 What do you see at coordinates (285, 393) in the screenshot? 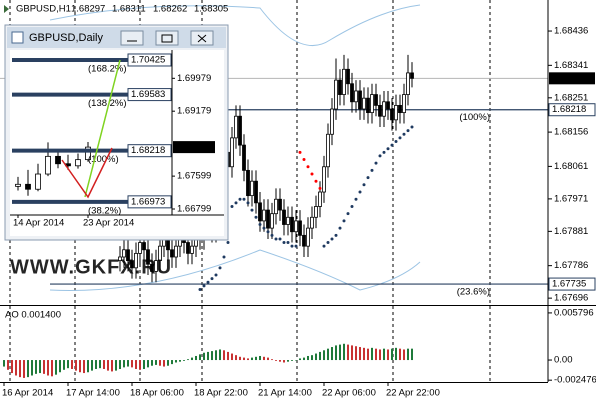
I see `x-tick-label: 21 Apr 14:00` at bounding box center [285, 393].